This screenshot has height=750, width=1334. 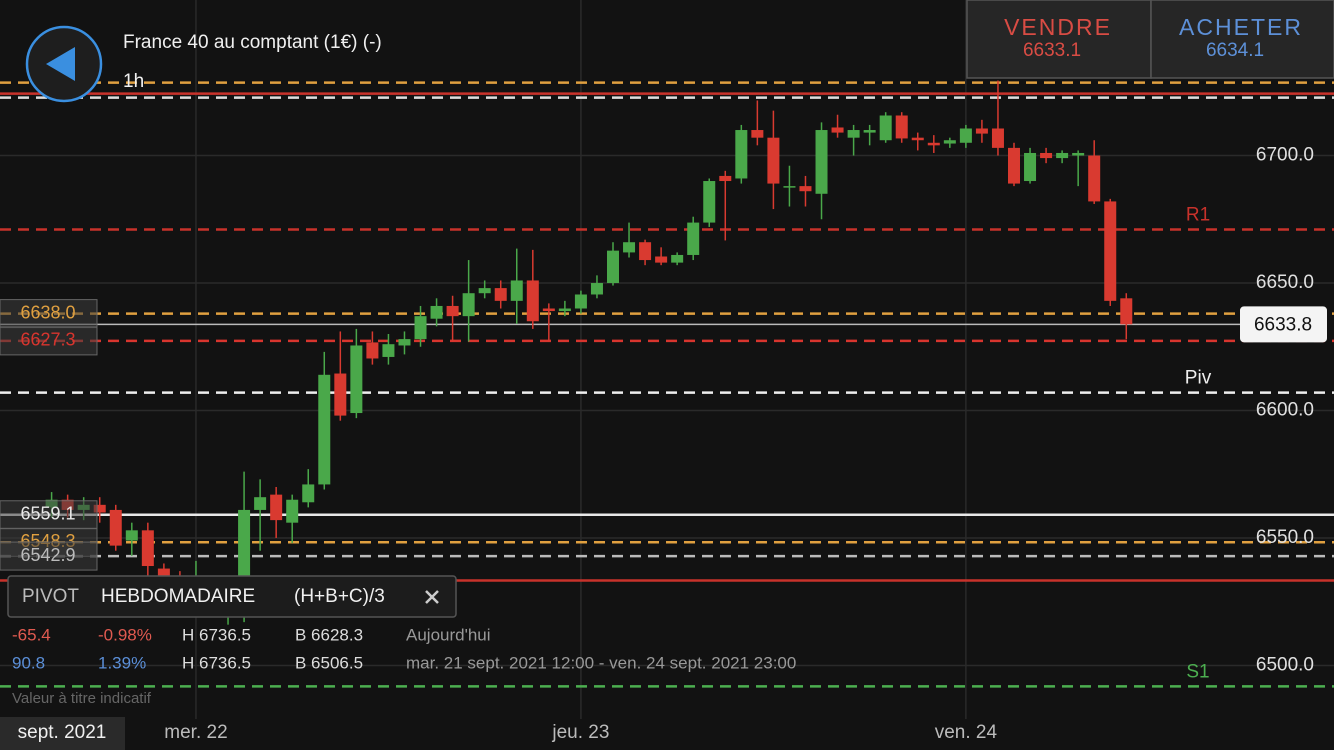 What do you see at coordinates (1241, 27) in the screenshot?
I see `buy-label: ACHETER` at bounding box center [1241, 27].